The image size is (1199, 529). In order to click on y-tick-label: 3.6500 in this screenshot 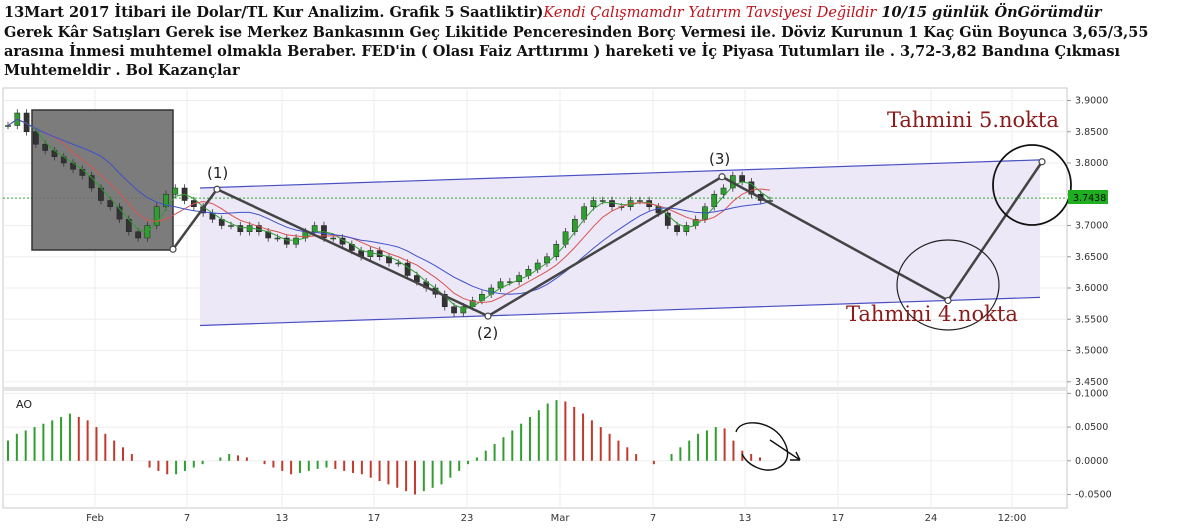, I will do `click(1091, 257)`.